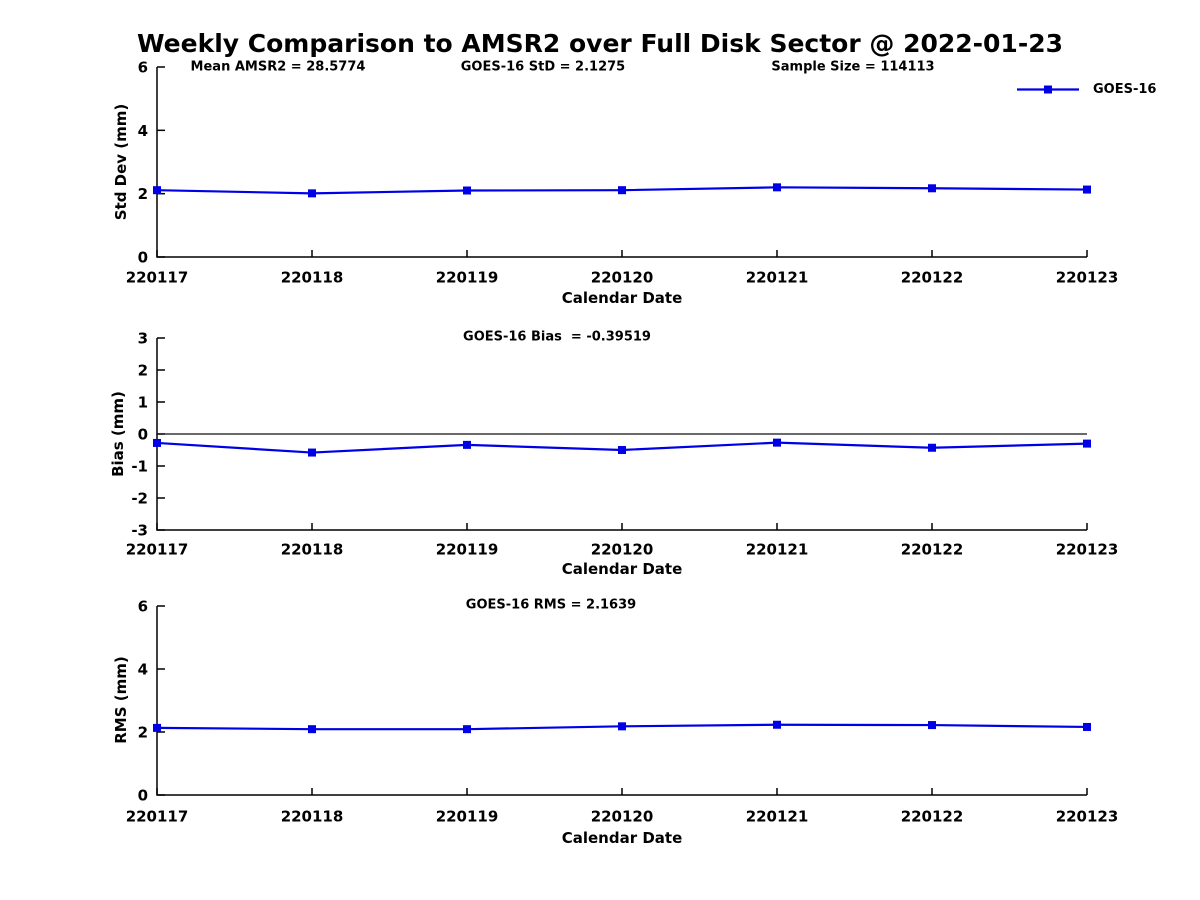 The width and height of the screenshot is (1200, 900). What do you see at coordinates (278, 67) in the screenshot?
I see `annotation-mean-amsr2: Mean AMSR2 = 28.5774` at bounding box center [278, 67].